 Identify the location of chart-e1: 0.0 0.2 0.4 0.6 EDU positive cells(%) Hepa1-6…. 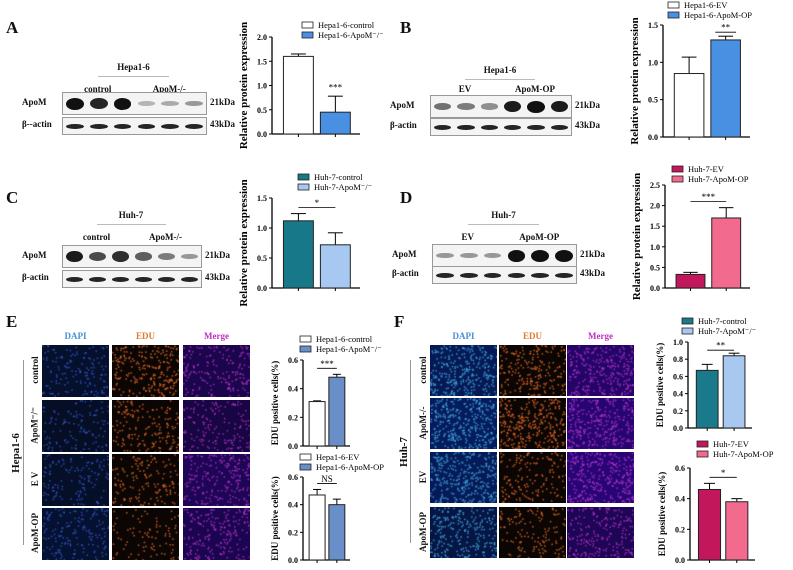
(326, 392).